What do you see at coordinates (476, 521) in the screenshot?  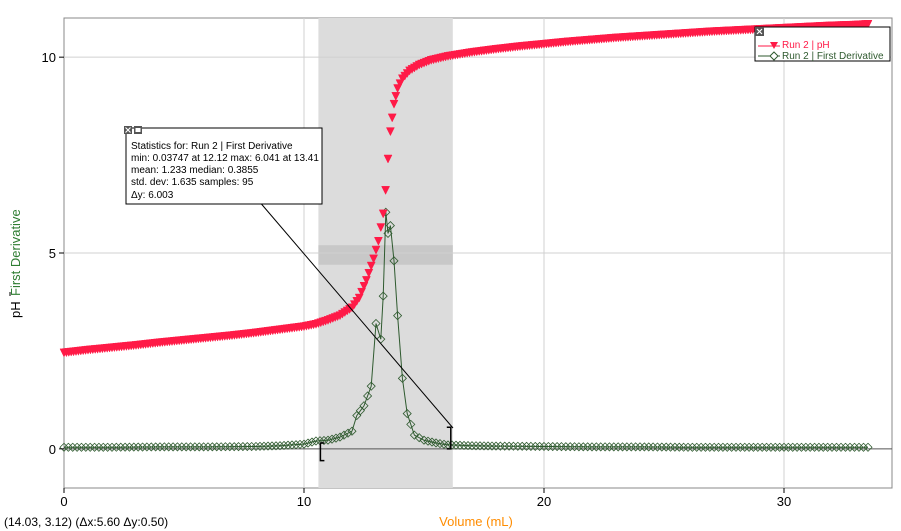 I see `x-axis-label: Volume (mL)` at bounding box center [476, 521].